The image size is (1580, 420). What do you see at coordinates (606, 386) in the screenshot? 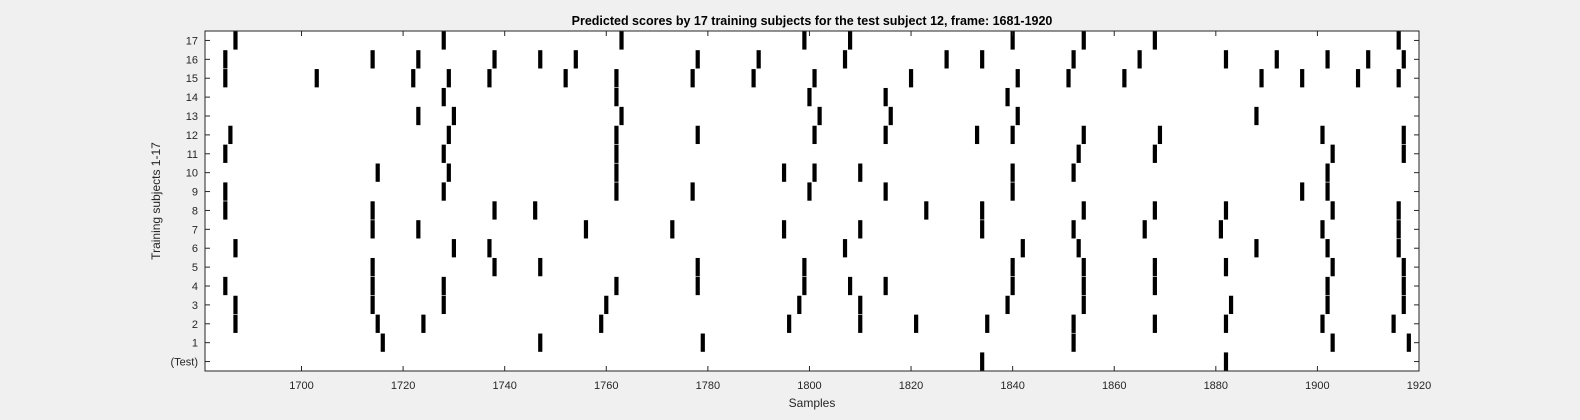
I see `x-tick-label: 1760` at bounding box center [606, 386].